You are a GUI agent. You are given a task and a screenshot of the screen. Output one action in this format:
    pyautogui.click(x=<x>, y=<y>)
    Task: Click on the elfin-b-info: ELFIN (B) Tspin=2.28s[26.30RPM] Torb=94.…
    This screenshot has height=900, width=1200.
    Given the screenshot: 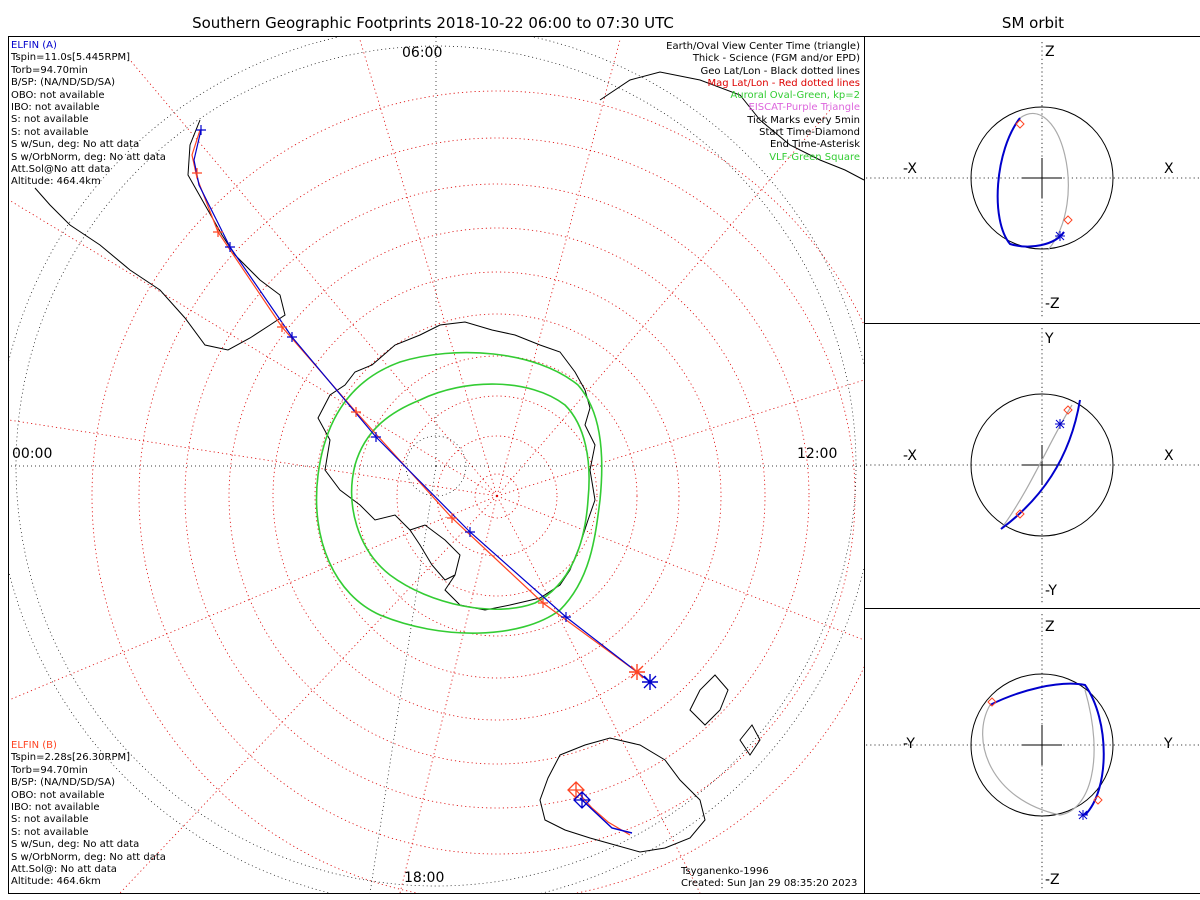 What is the action you would take?
    pyautogui.click(x=88, y=814)
    